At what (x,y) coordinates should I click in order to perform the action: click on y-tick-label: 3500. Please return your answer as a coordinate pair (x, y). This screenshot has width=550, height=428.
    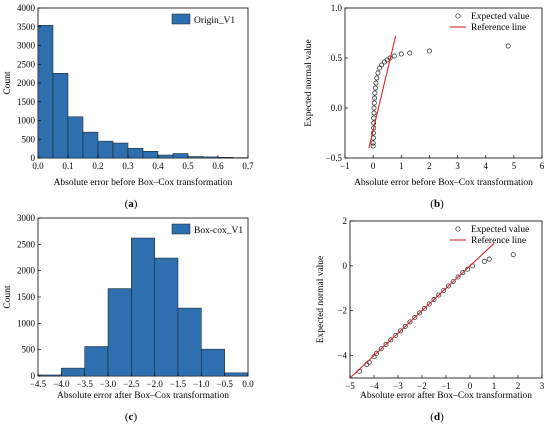
    Looking at the image, I should click on (26, 27).